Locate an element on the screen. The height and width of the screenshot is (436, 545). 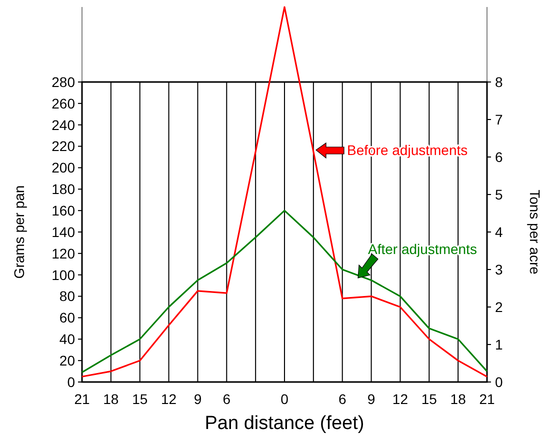
y-tick-label: 100 is located at coordinates (64, 274).